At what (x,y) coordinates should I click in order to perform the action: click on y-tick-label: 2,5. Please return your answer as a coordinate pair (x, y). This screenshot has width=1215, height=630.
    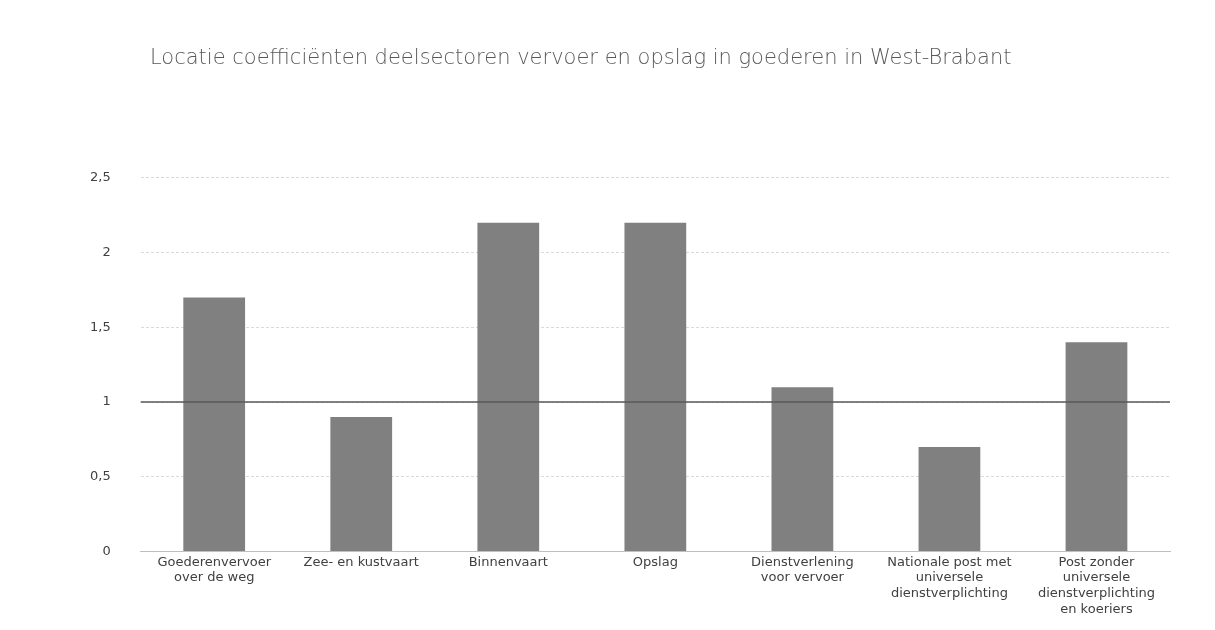
    Looking at the image, I should click on (100, 177).